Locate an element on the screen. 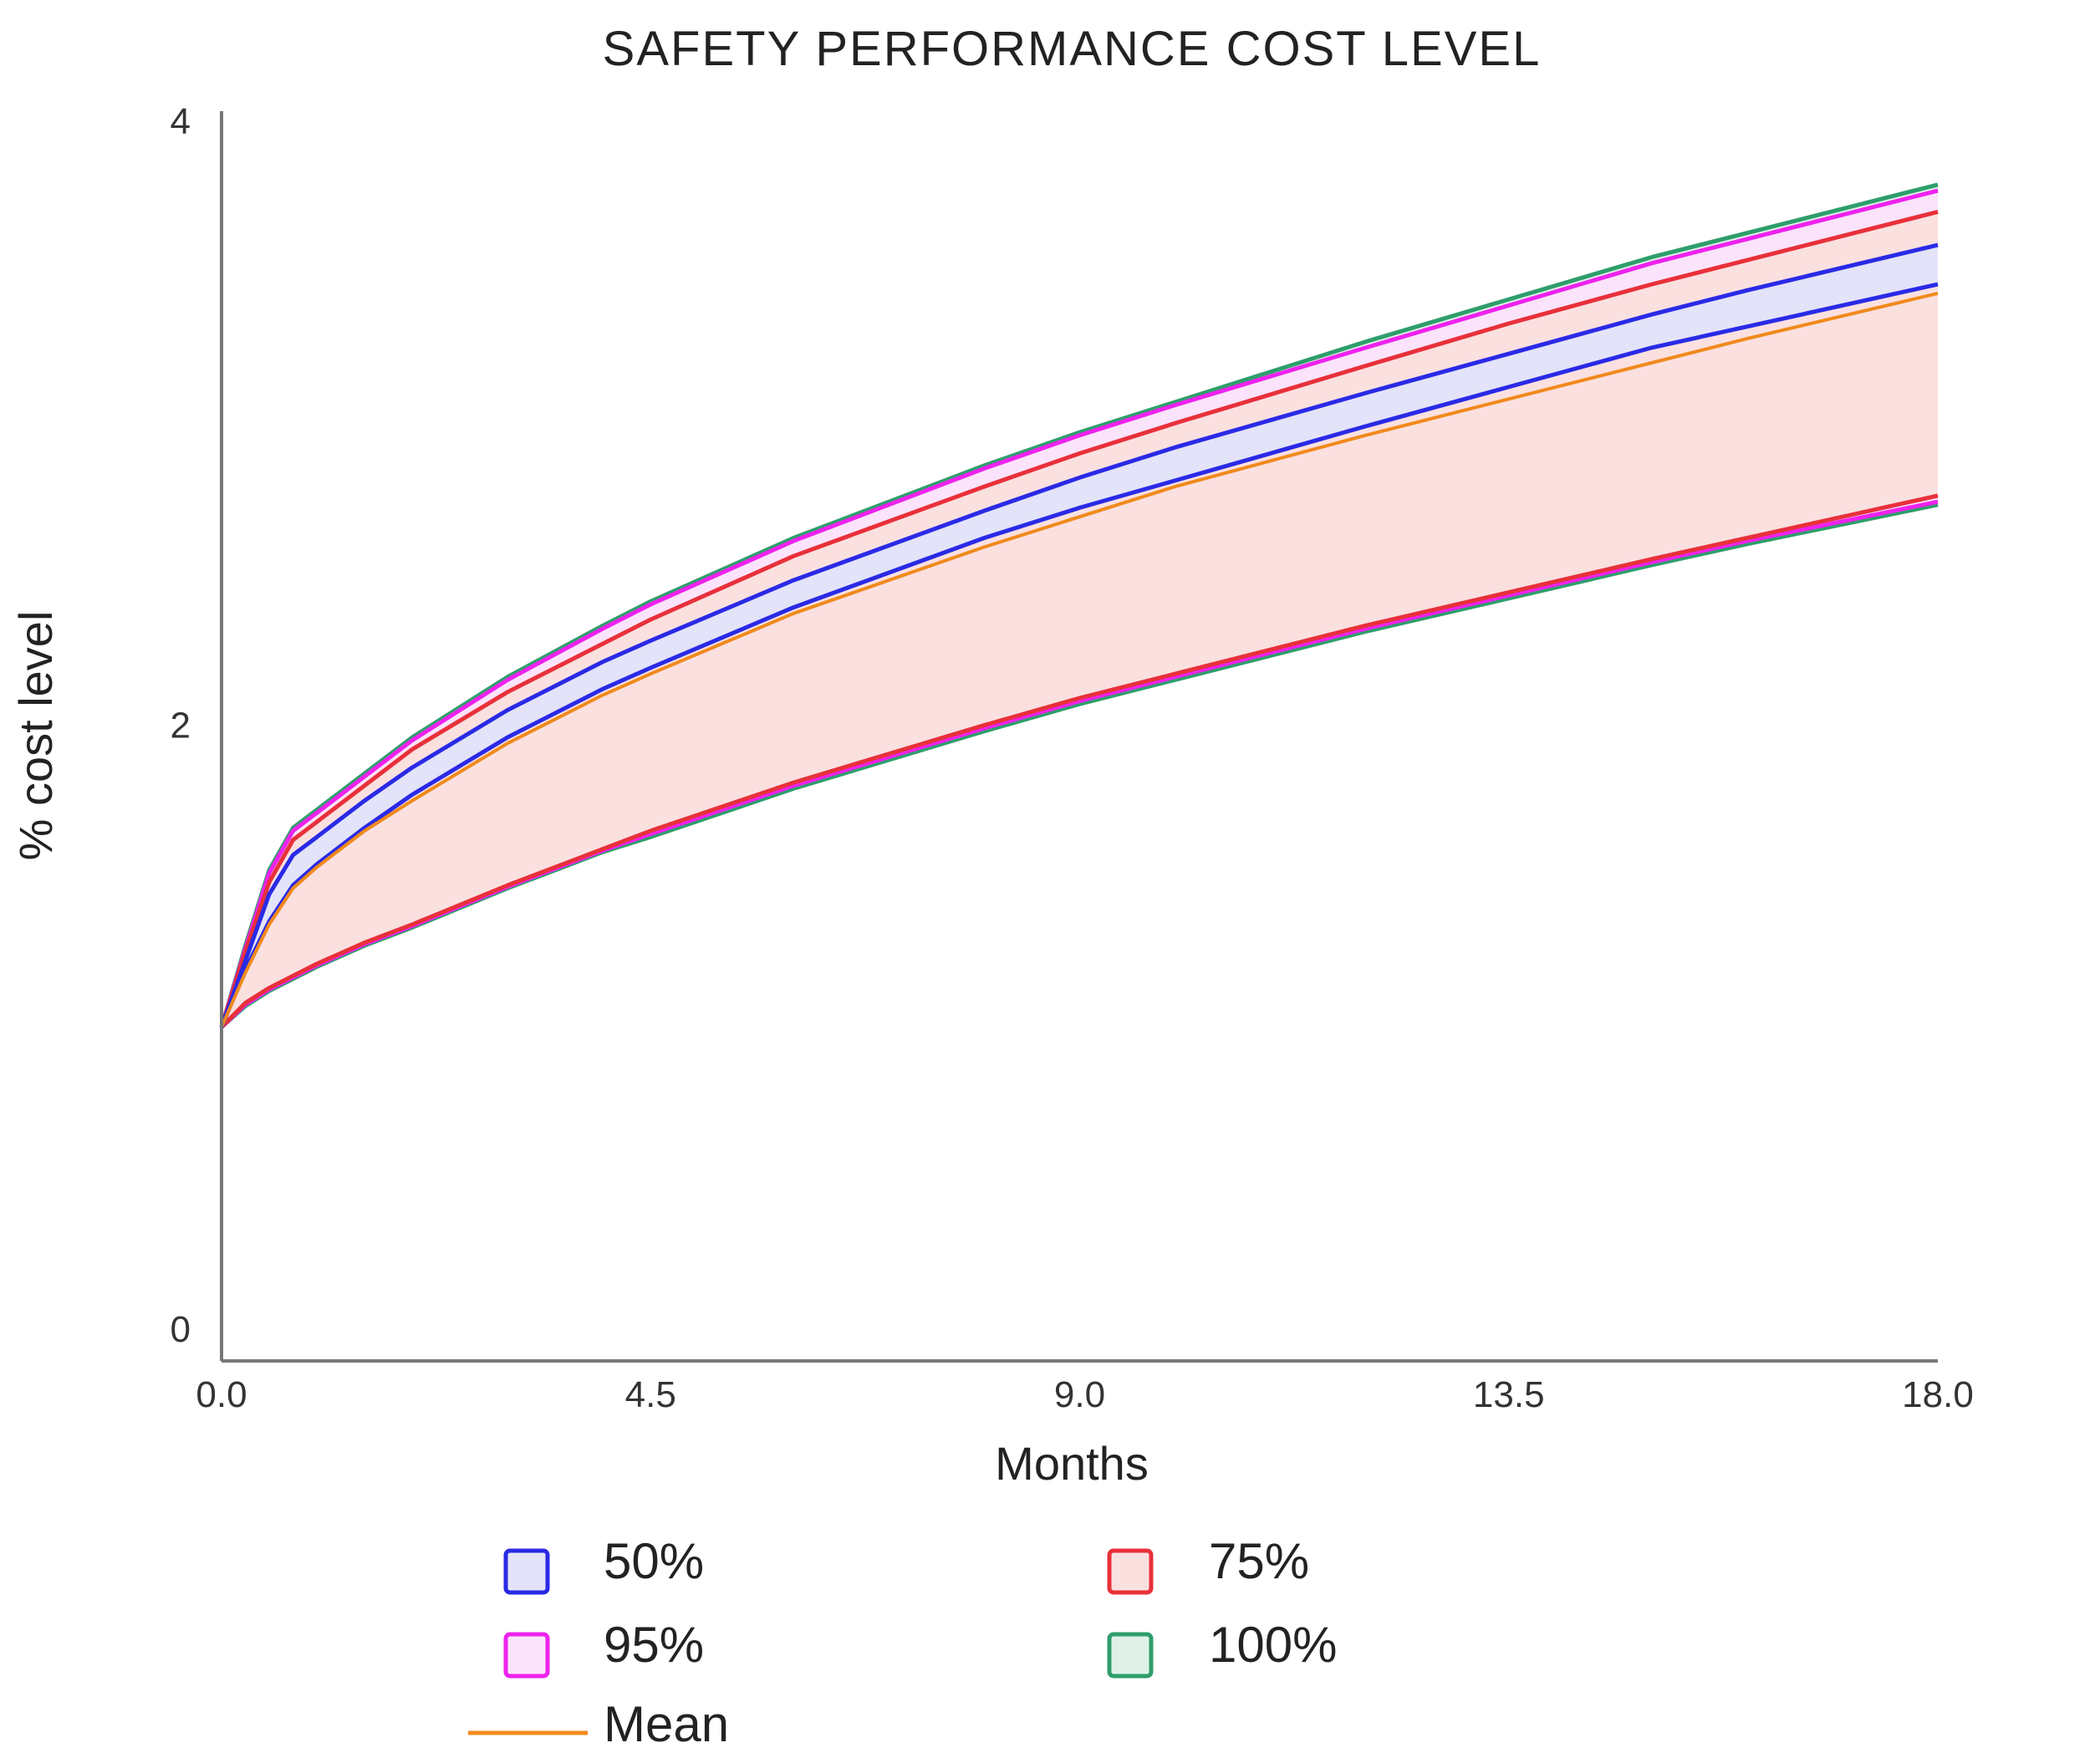  legend-label: 50% is located at coordinates (654, 1561).